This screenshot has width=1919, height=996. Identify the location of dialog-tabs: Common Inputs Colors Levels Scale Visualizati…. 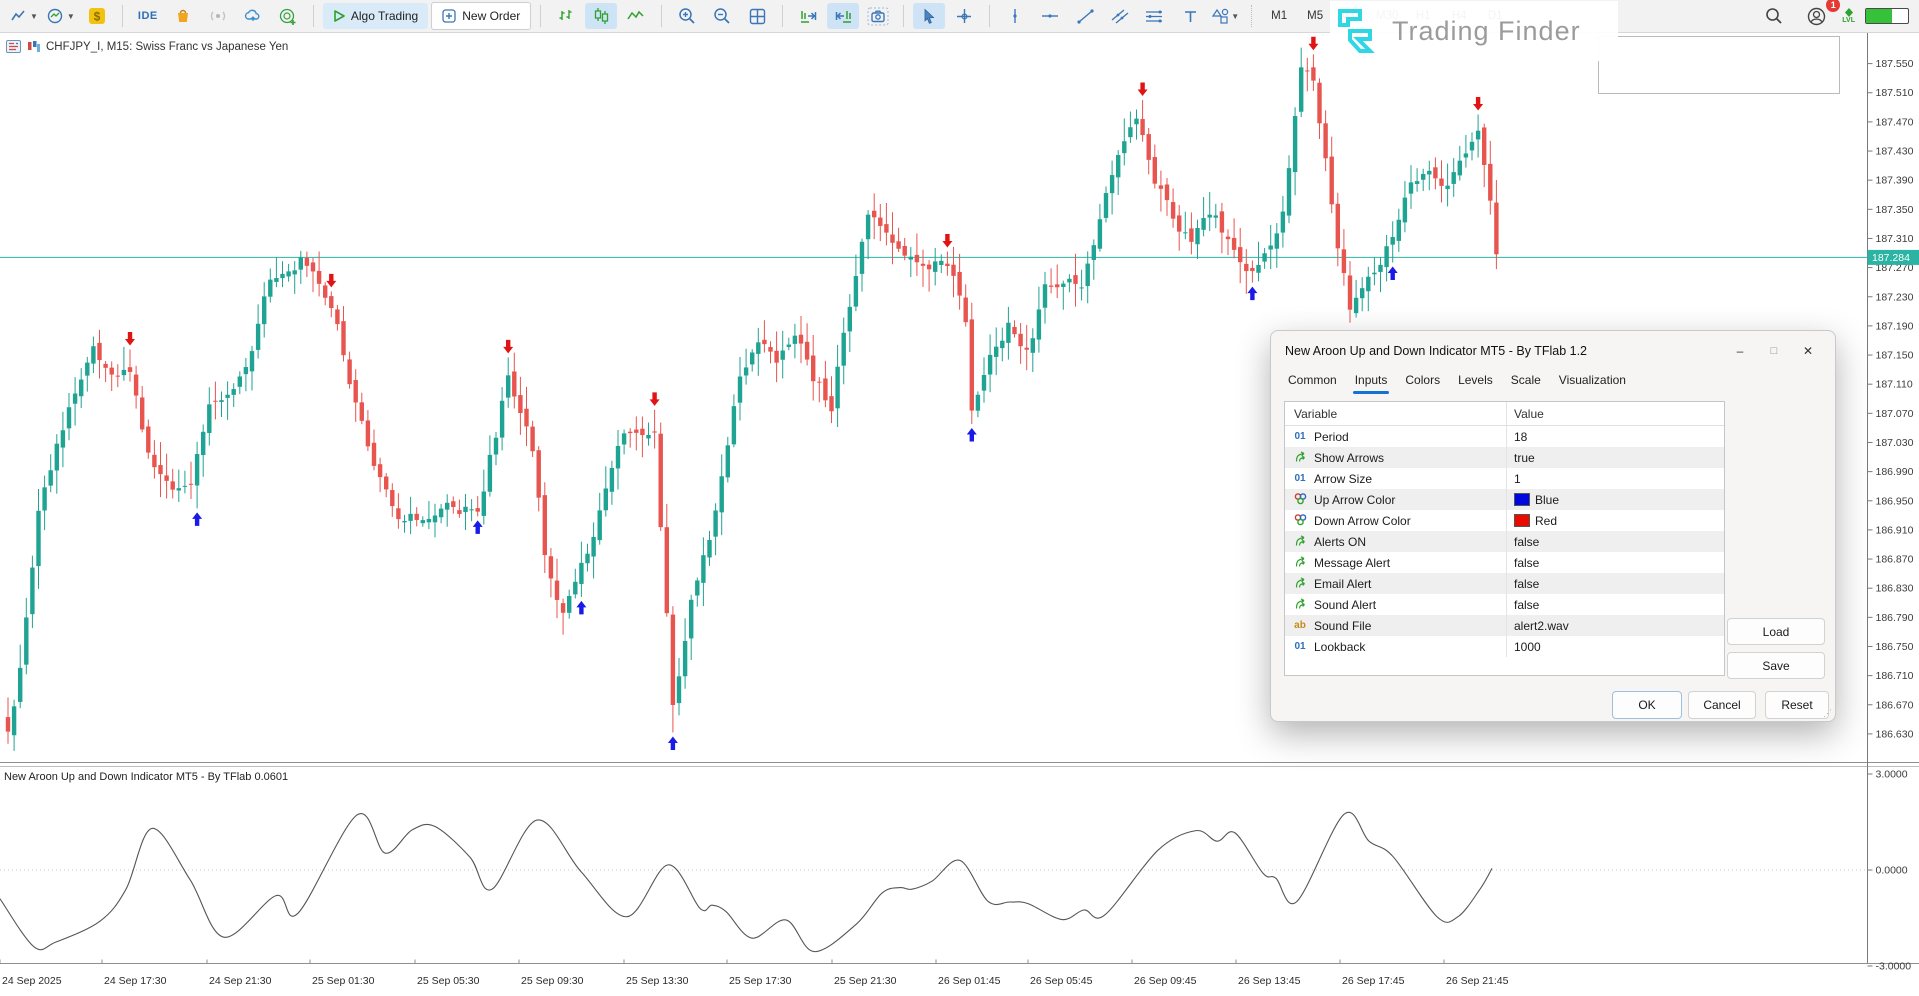
(1553, 380).